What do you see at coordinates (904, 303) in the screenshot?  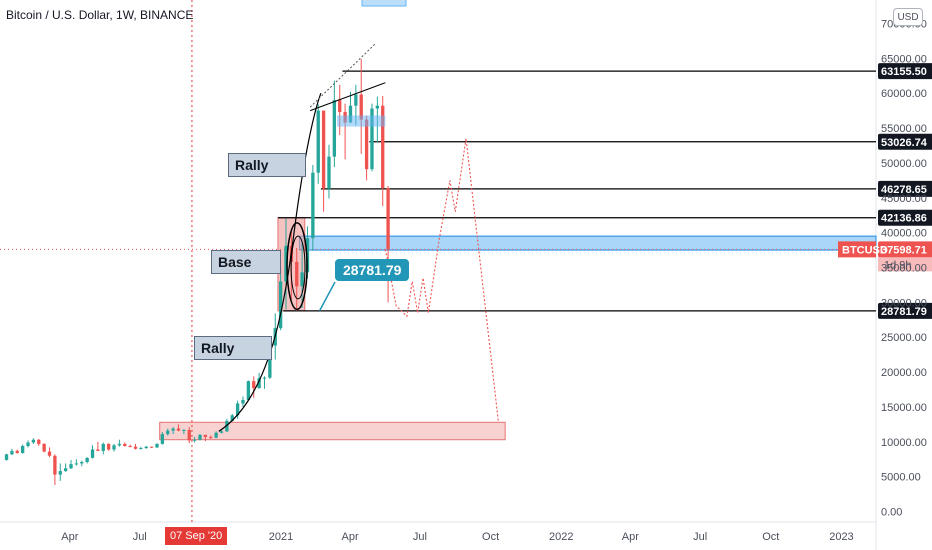 I see `y-tick-label: 30000.00` at bounding box center [904, 303].